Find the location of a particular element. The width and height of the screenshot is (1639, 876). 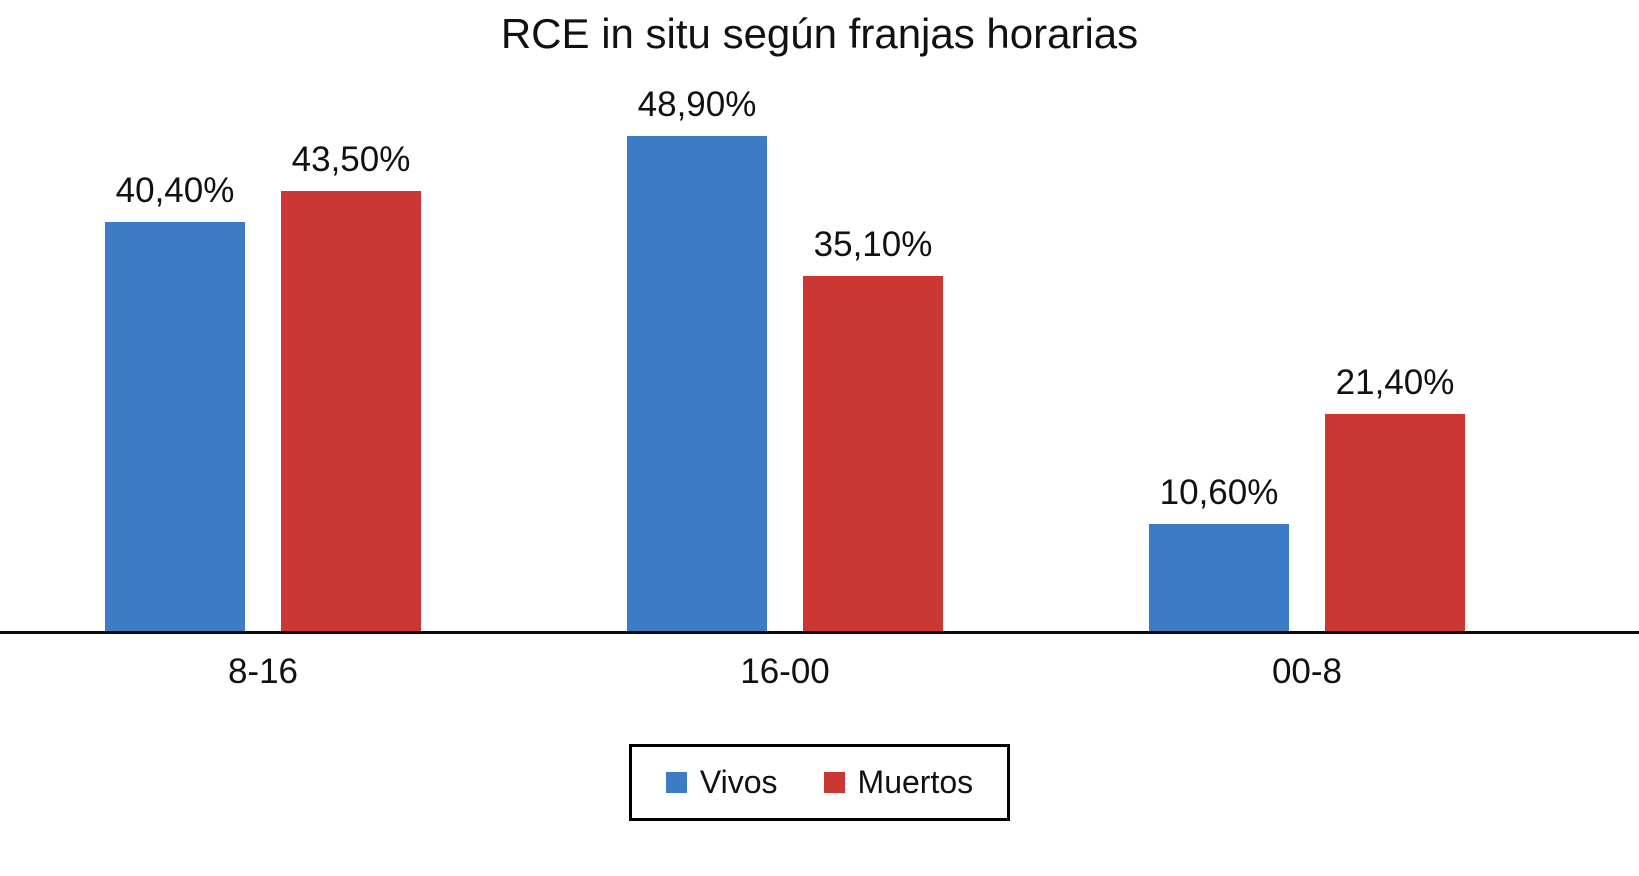

legend: Vivos Muertos is located at coordinates (819, 782).